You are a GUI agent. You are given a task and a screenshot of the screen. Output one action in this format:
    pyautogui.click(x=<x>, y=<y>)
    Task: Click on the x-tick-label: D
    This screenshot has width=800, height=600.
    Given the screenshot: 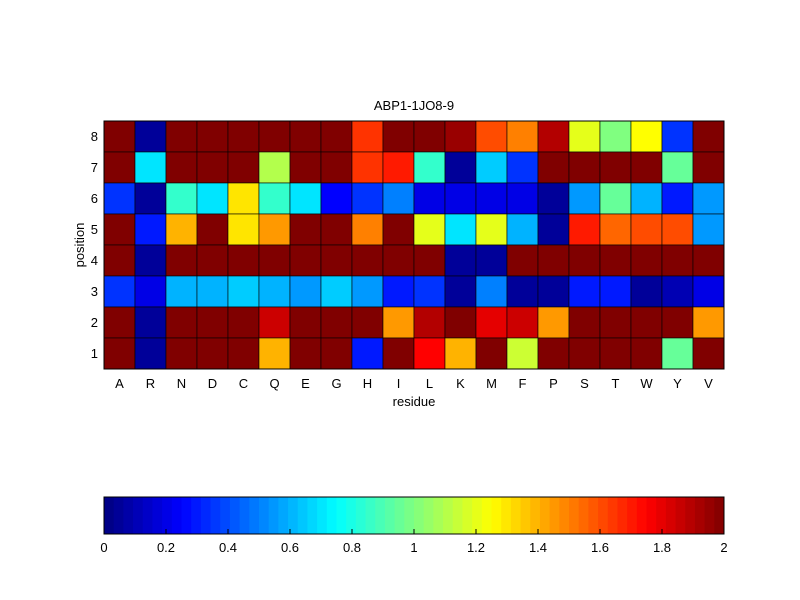 What is the action you would take?
    pyautogui.click(x=212, y=383)
    